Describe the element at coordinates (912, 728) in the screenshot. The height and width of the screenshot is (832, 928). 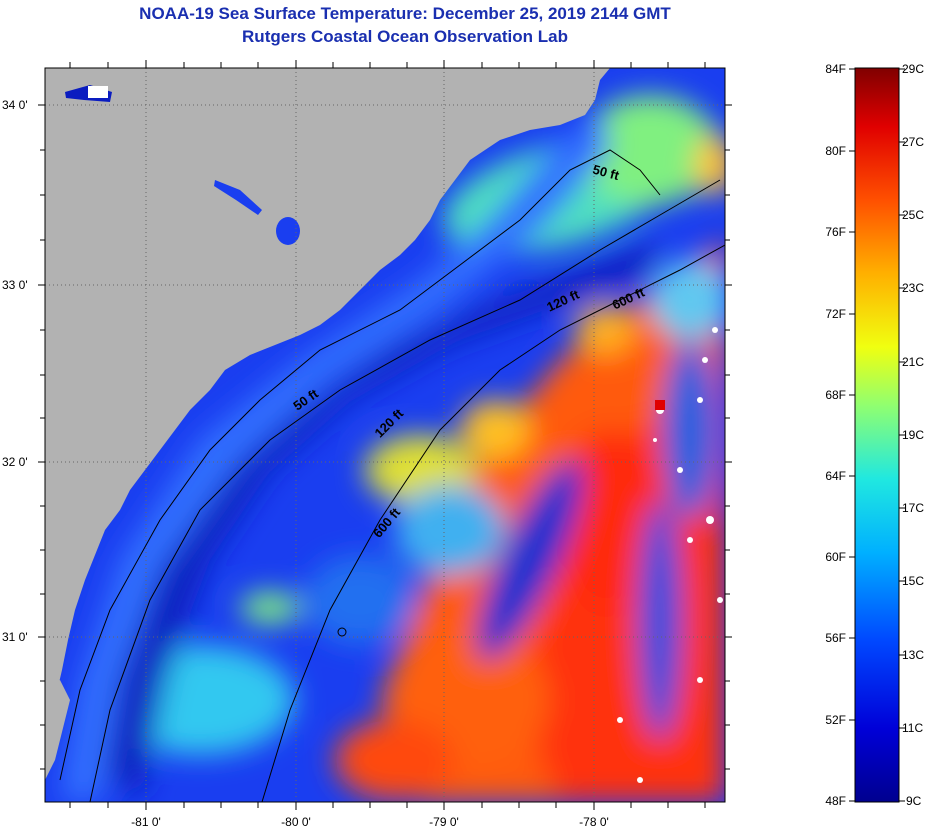
I see `colorbar-c-label: 11C` at that location.